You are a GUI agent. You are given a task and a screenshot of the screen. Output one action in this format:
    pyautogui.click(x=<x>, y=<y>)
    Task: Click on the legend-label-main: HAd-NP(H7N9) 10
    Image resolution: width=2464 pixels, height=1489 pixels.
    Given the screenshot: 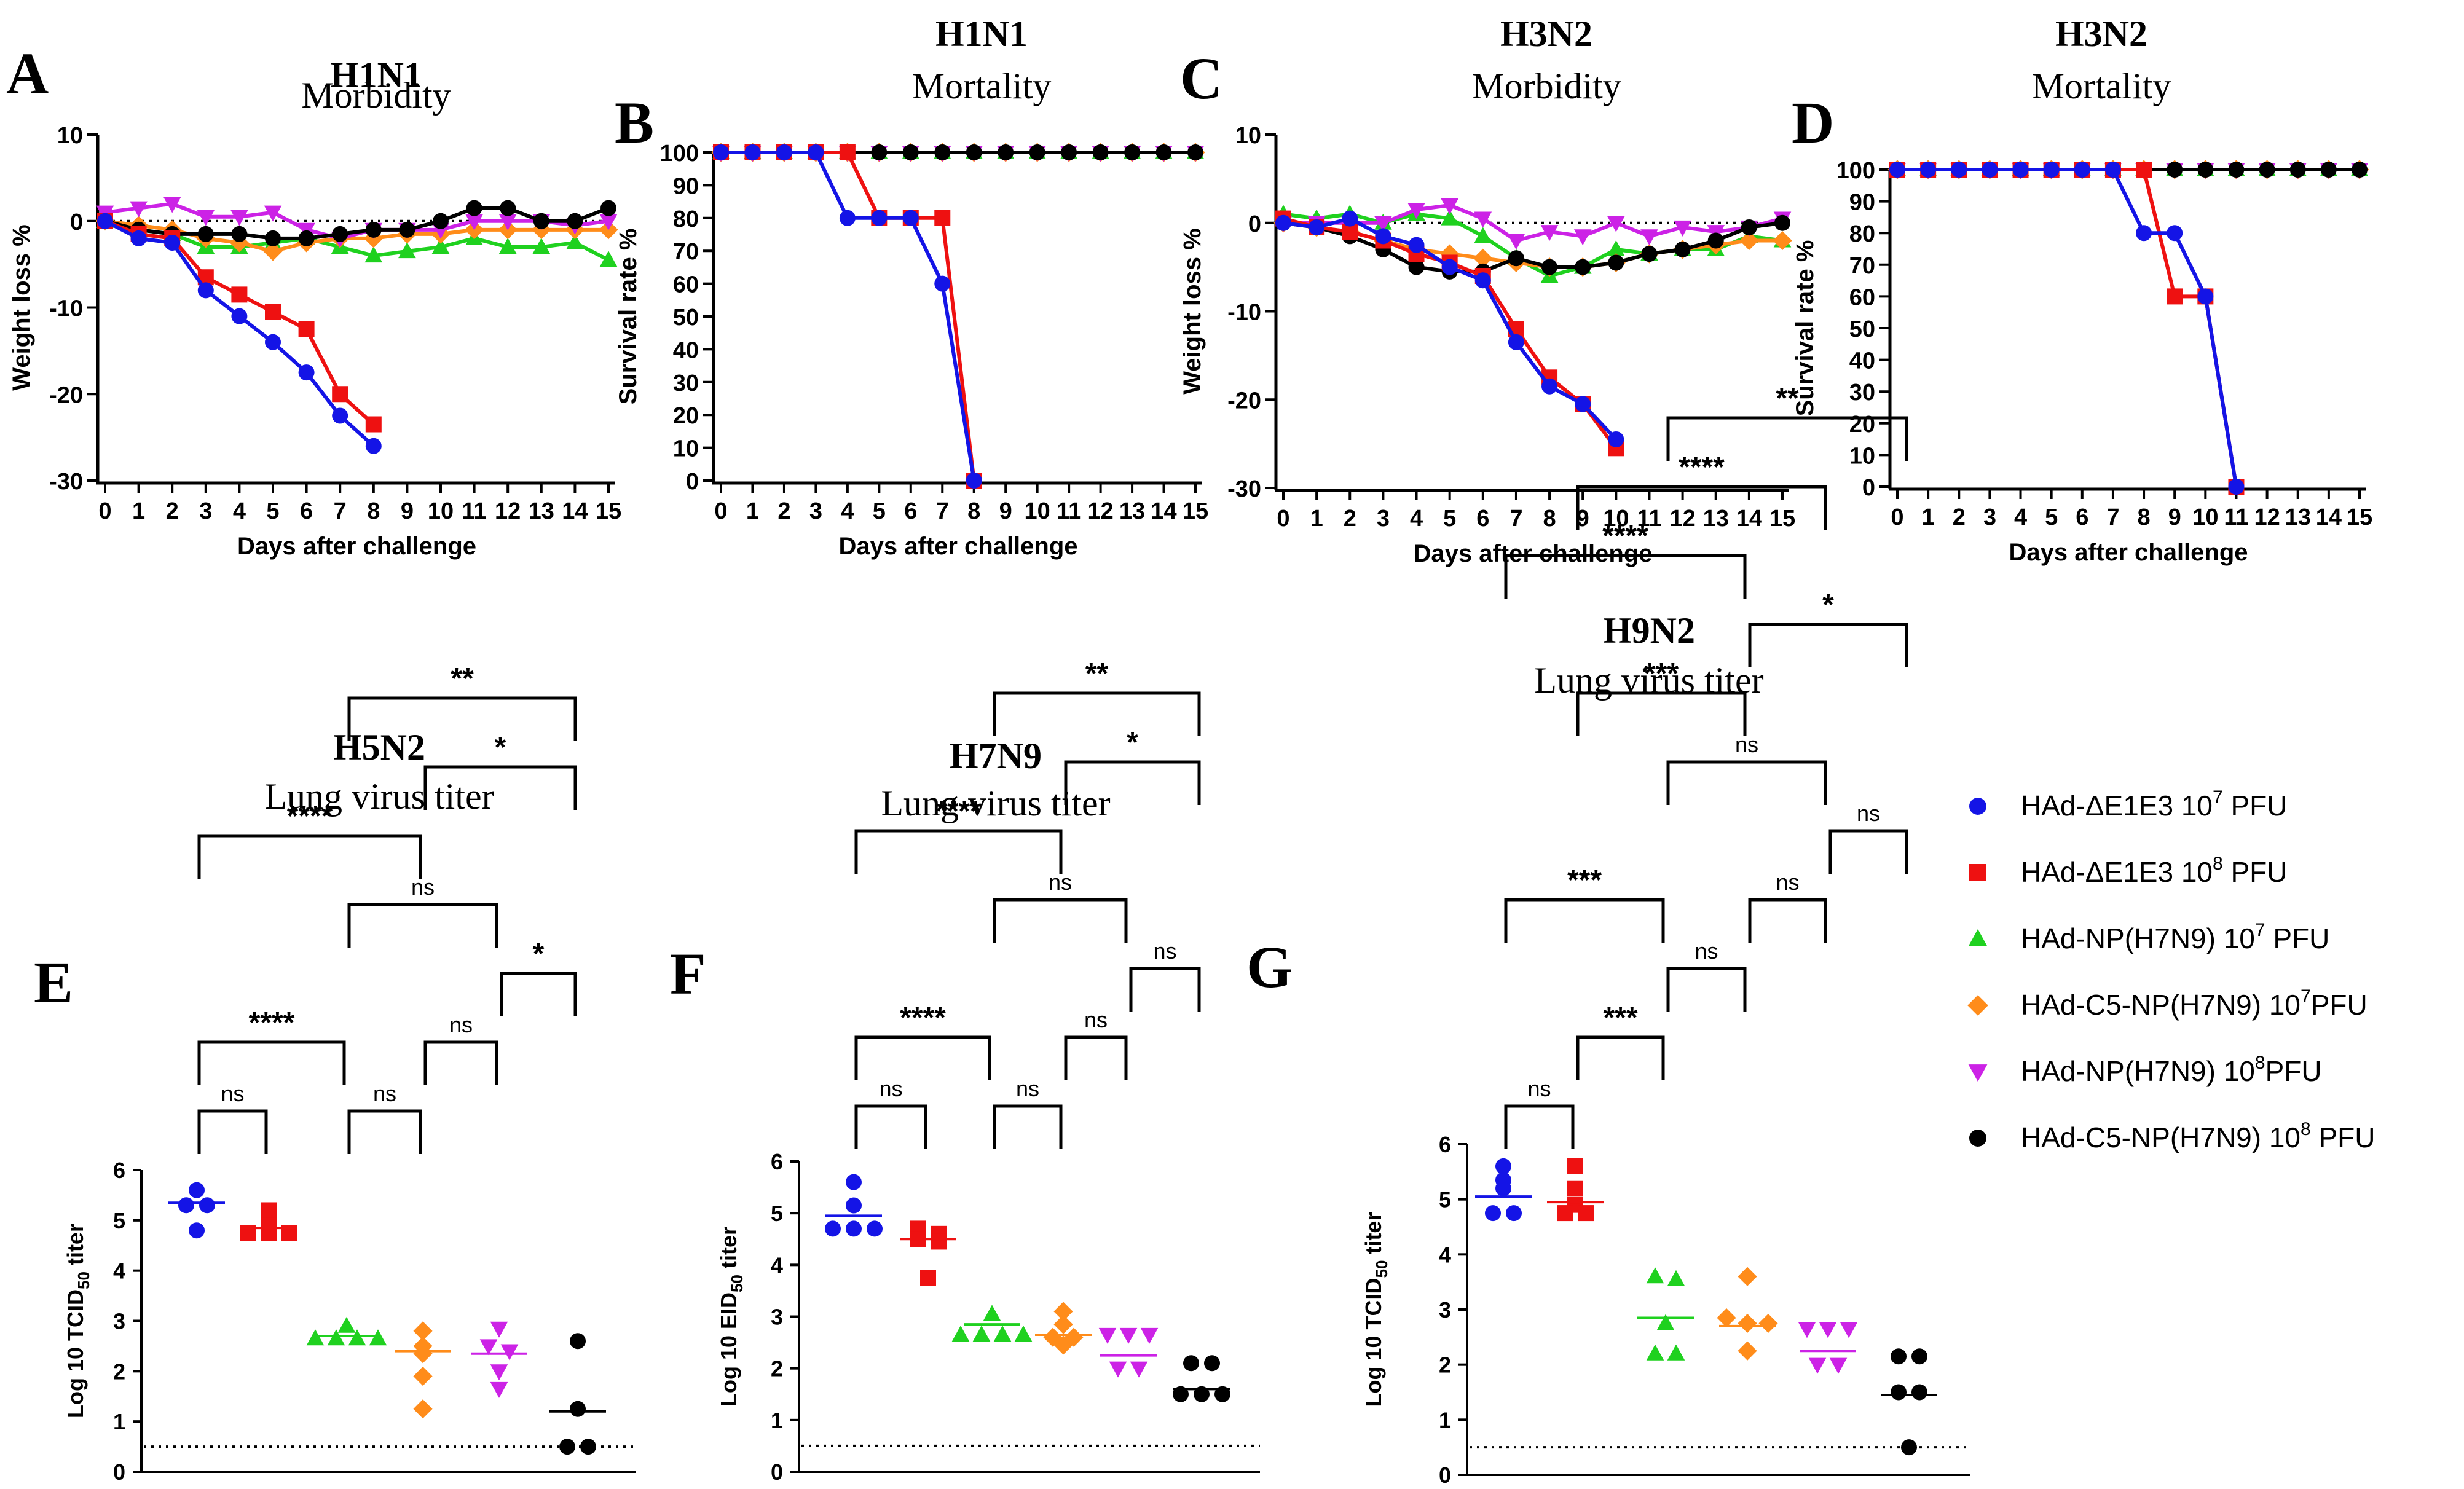 What is the action you would take?
    pyautogui.click(x=2138, y=938)
    